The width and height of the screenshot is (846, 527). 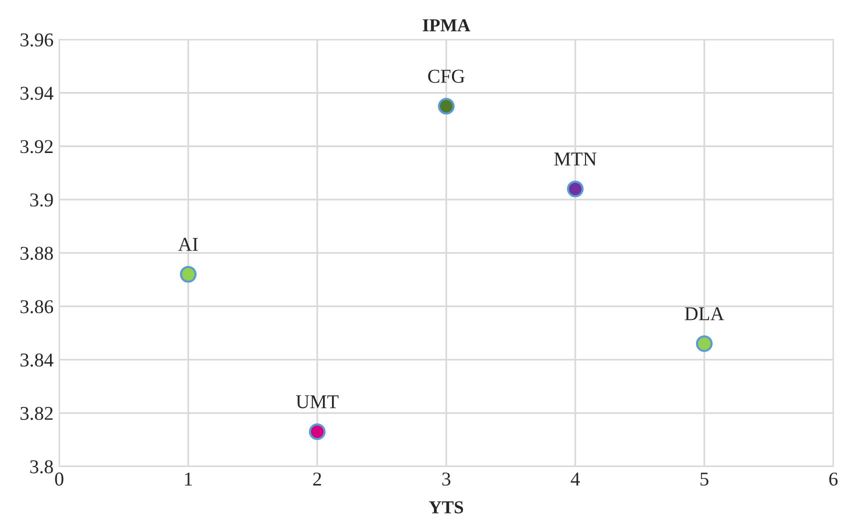 What do you see at coordinates (188, 244) in the screenshot?
I see `annotation: AI` at bounding box center [188, 244].